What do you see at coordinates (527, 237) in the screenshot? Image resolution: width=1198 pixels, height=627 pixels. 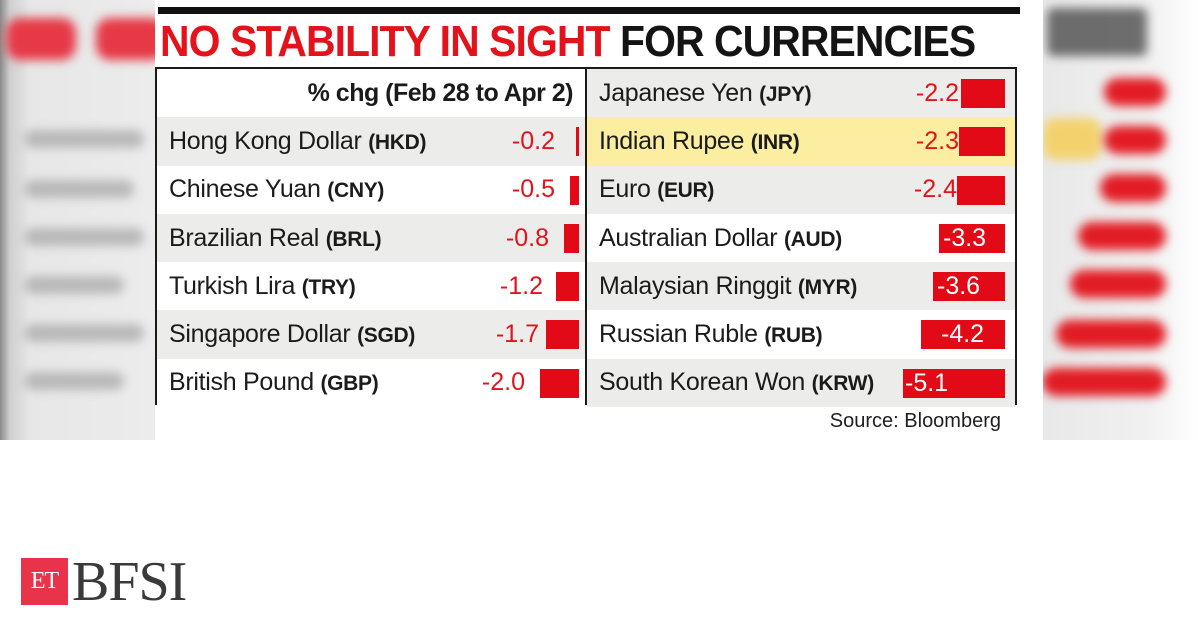 I see `change-value: -0.8` at bounding box center [527, 237].